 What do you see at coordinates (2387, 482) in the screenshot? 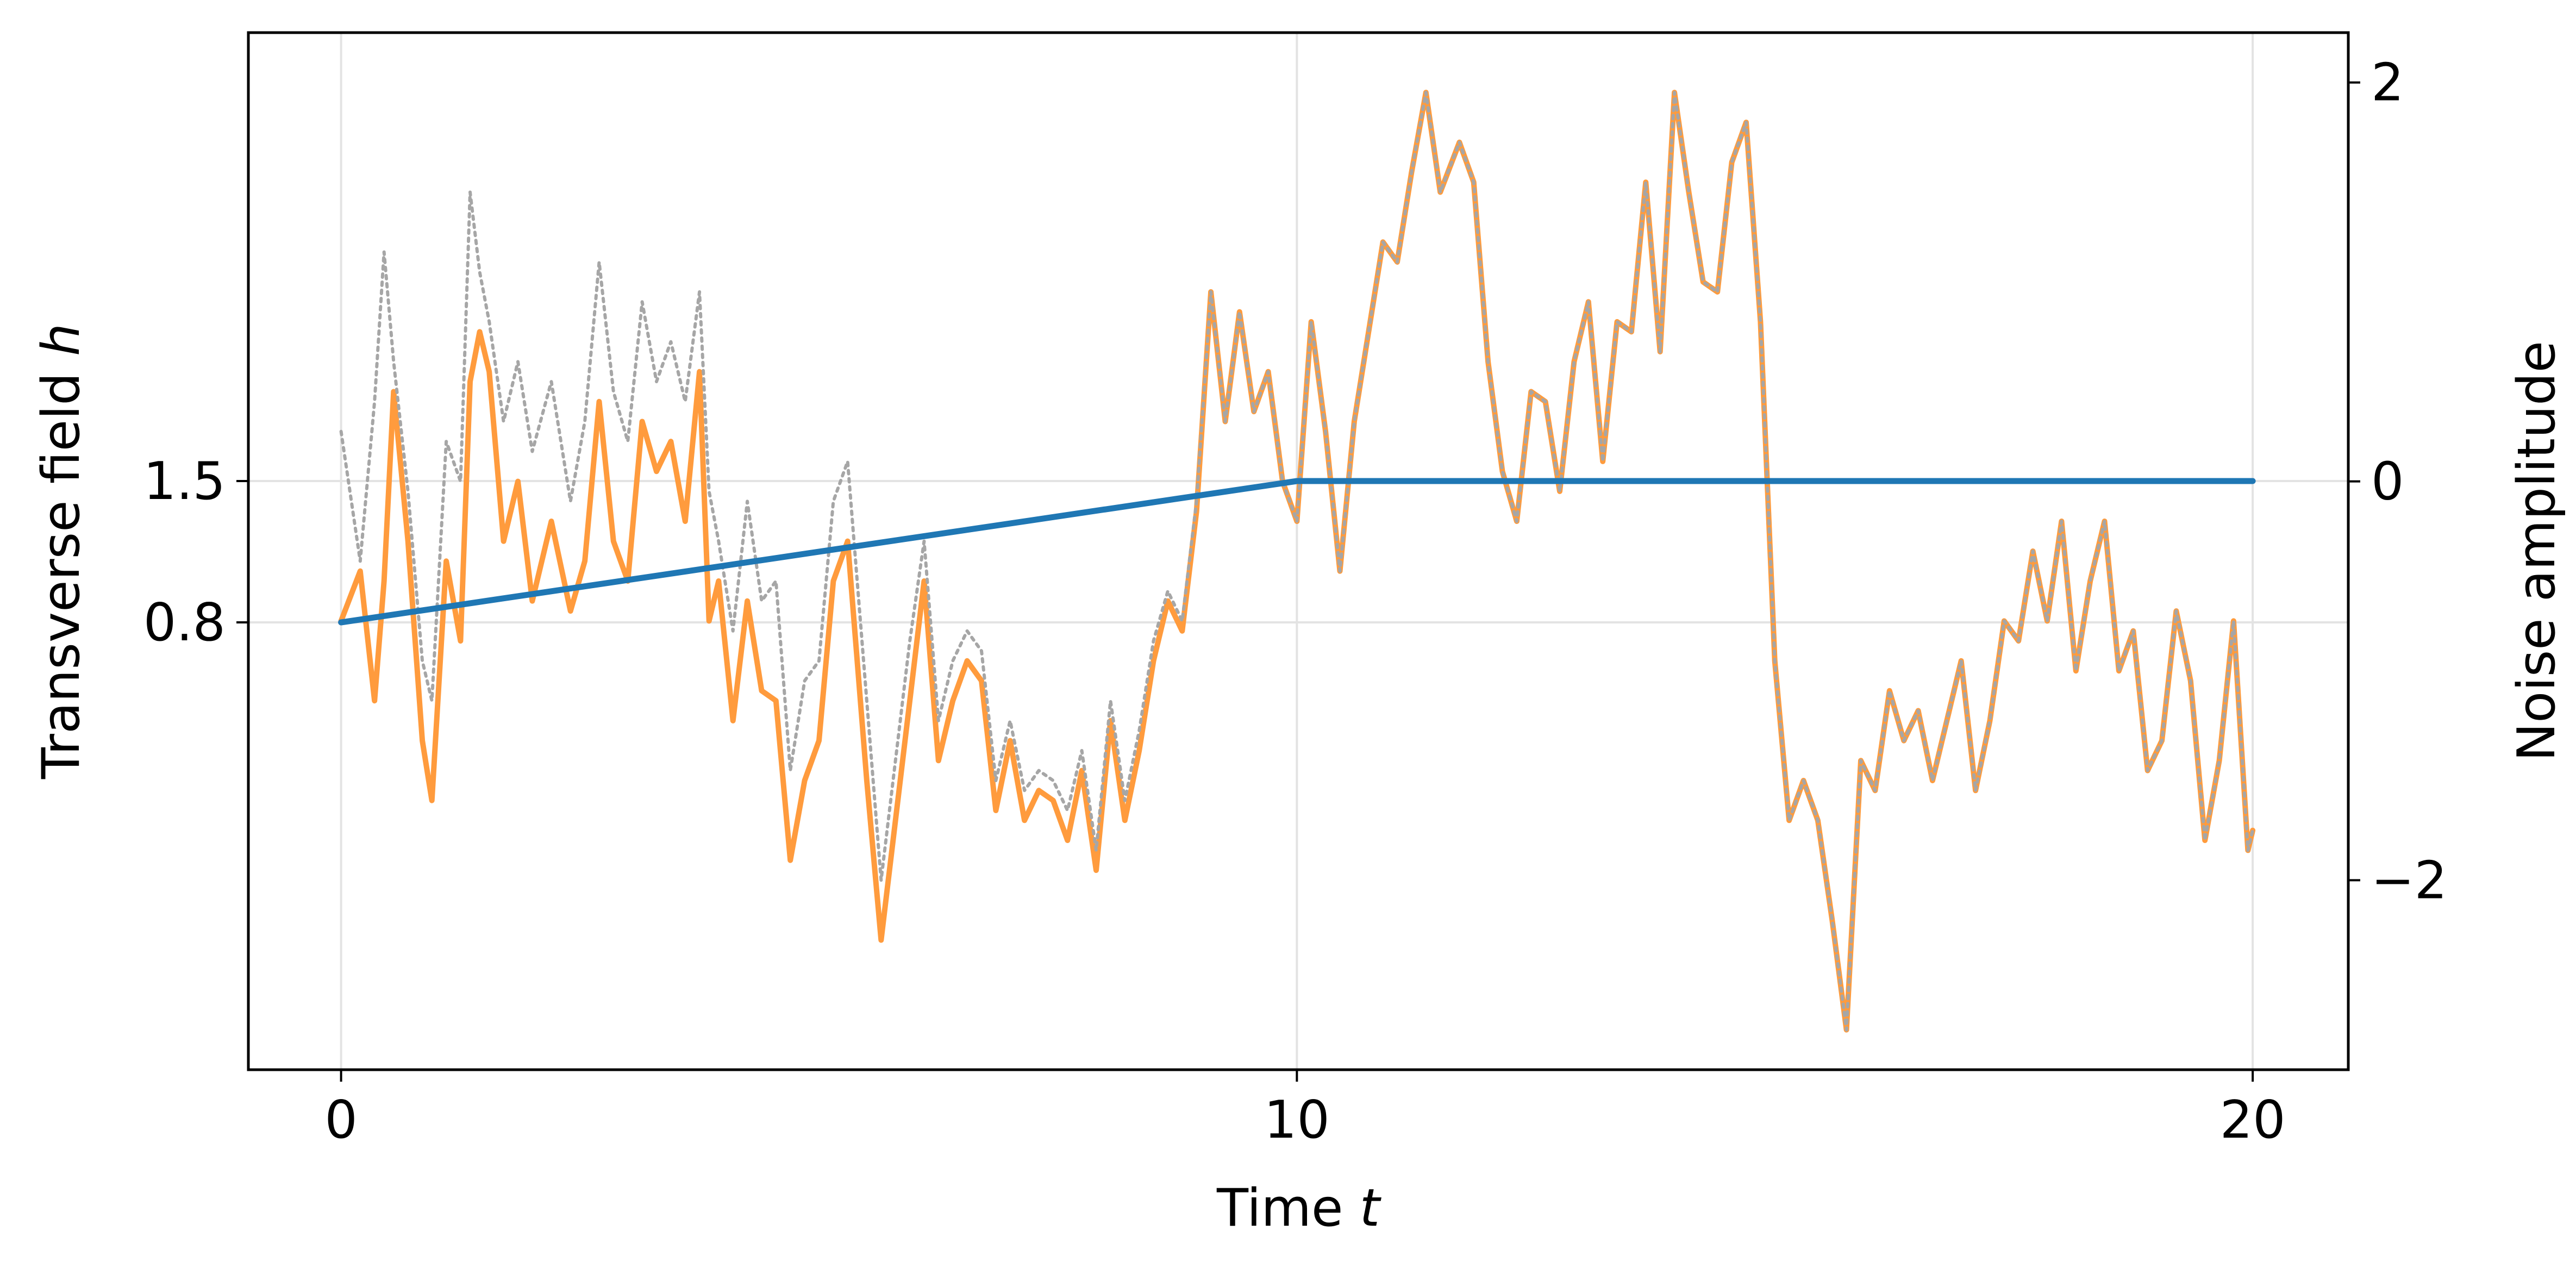
I see `right-tick-label: 0` at bounding box center [2387, 482].